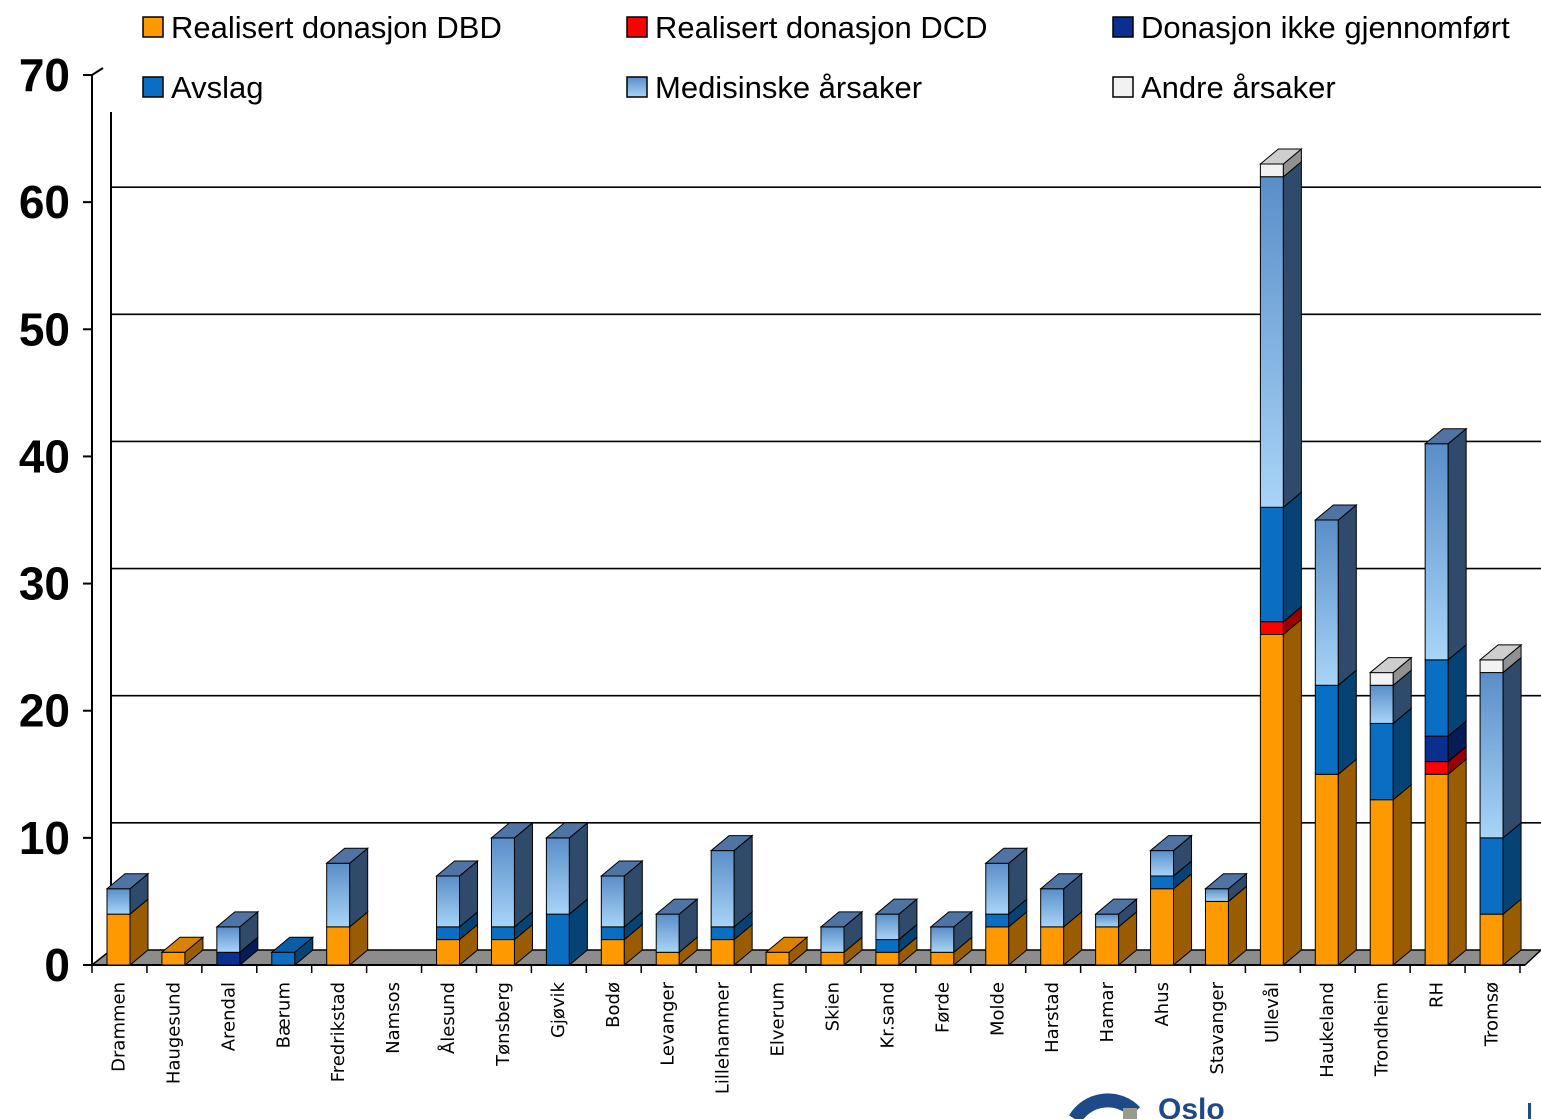  I want to click on x-tick-label: Stavanger, so click(1217, 1027).